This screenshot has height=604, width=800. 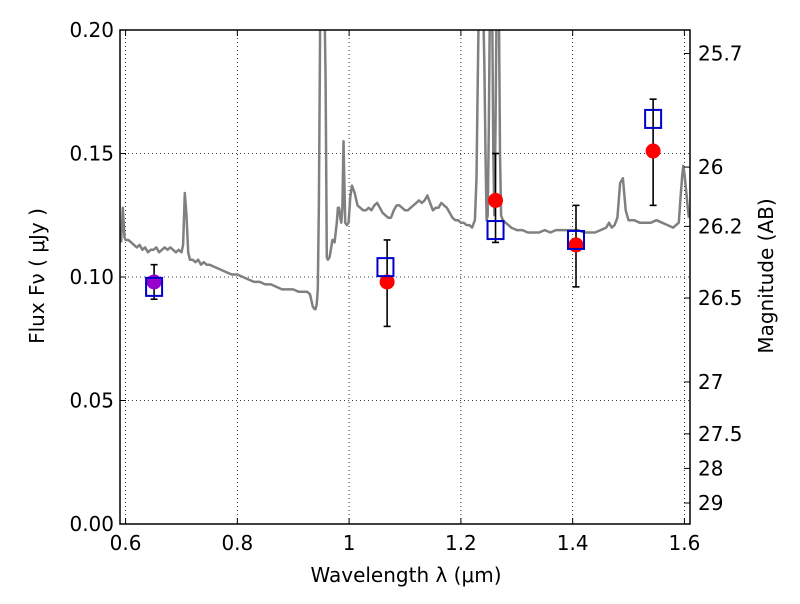 What do you see at coordinates (766, 275) in the screenshot?
I see `y2-axis-title: Magnitude (AB)` at bounding box center [766, 275].